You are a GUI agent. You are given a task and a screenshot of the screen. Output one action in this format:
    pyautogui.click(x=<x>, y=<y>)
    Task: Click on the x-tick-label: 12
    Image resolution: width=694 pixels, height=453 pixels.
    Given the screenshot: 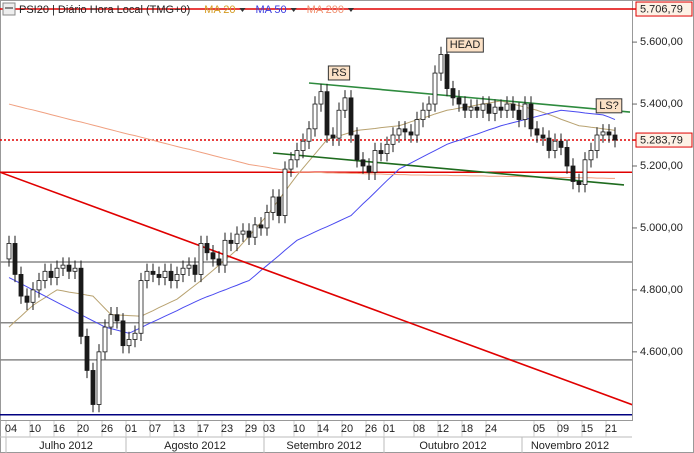 What is the action you would take?
    pyautogui.click(x=443, y=429)
    